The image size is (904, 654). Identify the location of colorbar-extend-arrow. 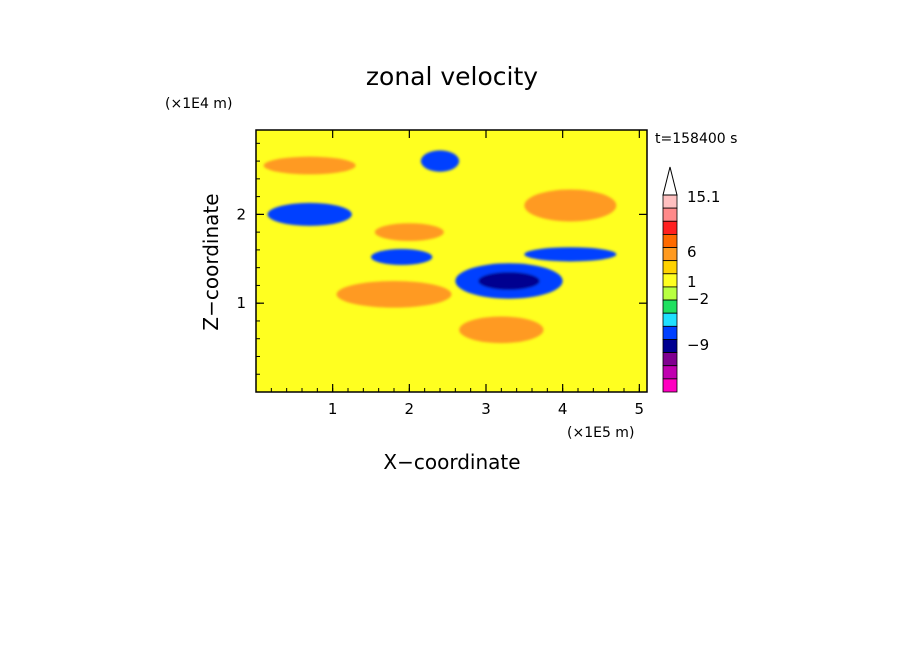
(670, 181).